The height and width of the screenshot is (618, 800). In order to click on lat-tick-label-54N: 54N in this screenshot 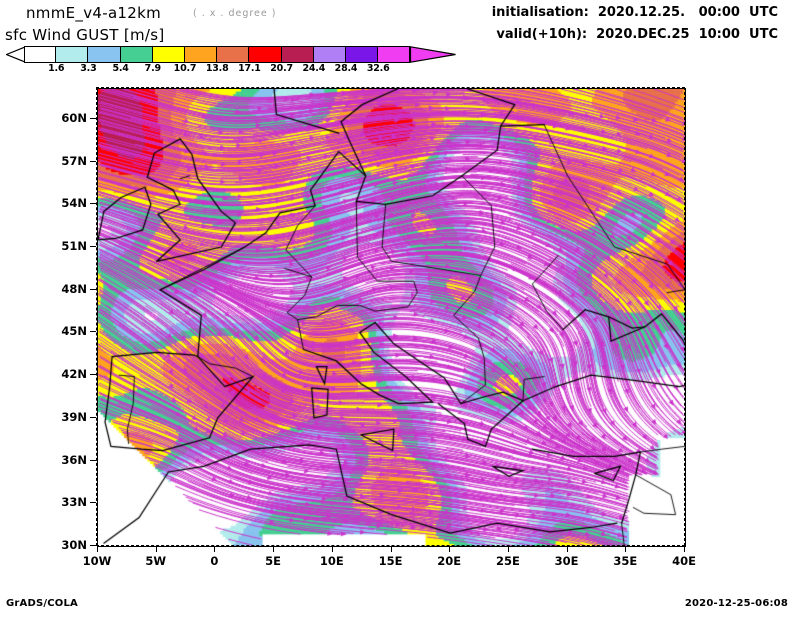, I will do `click(74, 203)`.